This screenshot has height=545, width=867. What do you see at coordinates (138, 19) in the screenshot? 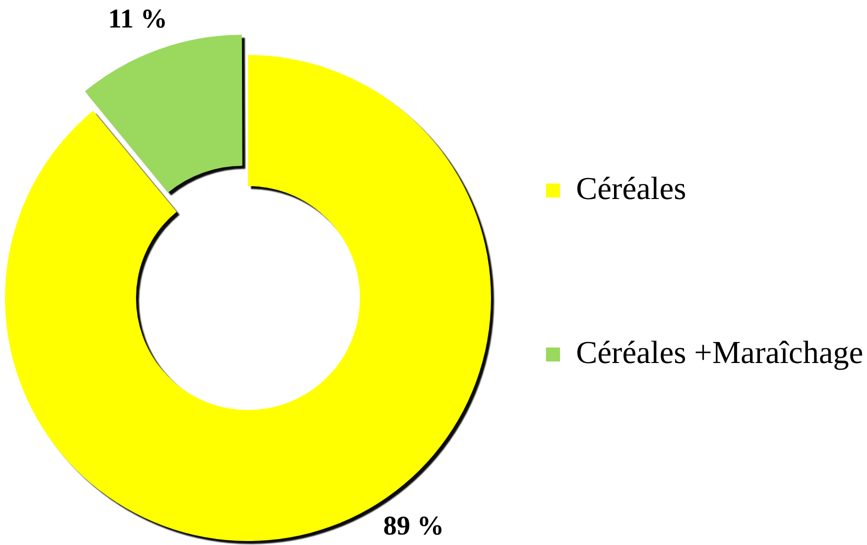
I see `data-label: 11 %` at bounding box center [138, 19].